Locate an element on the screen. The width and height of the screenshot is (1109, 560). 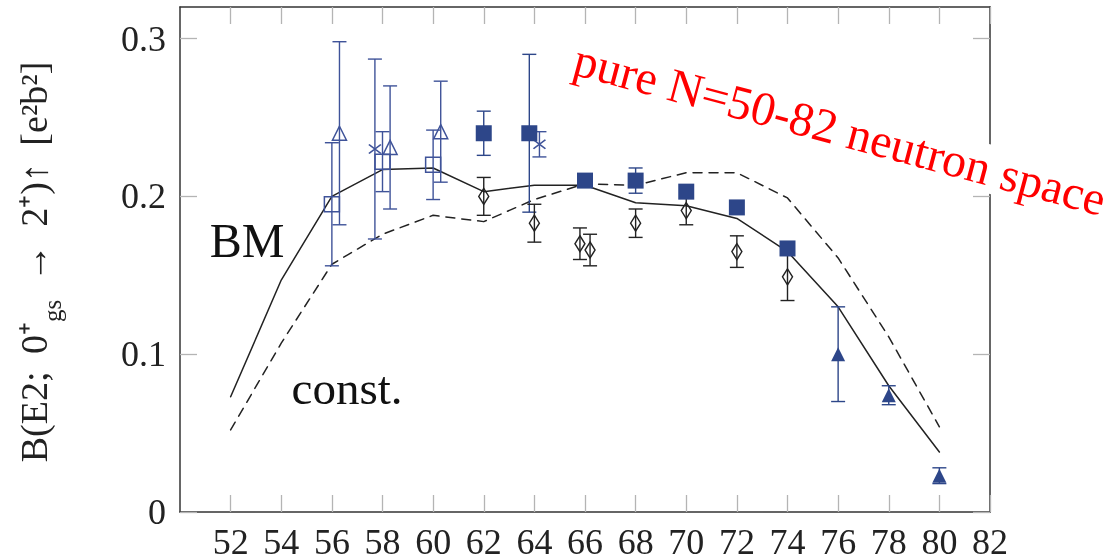
x-tick-label: 80 is located at coordinates (939, 541).